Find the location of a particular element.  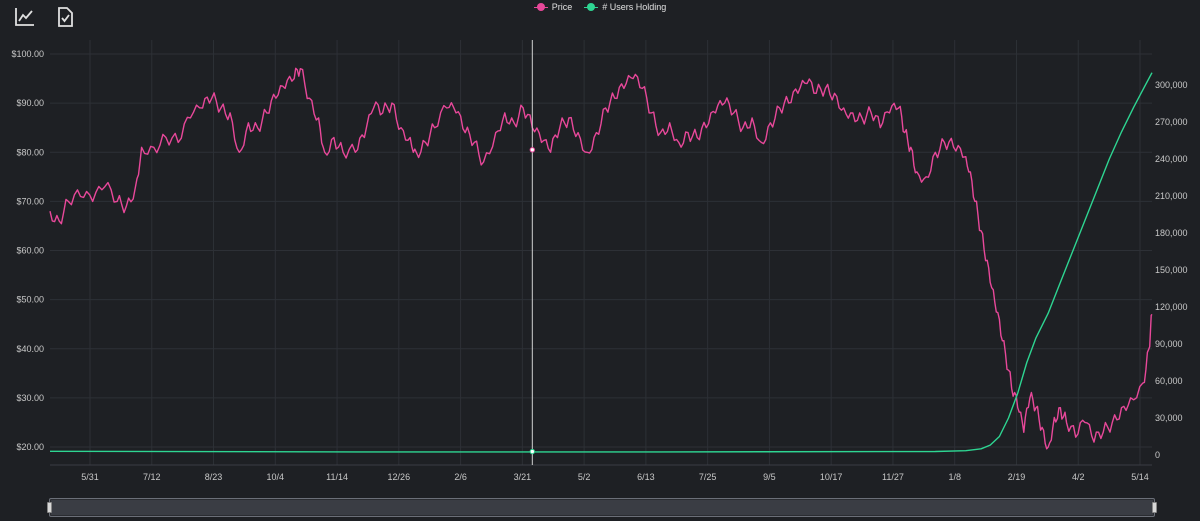

legend-label-price: Price is located at coordinates (562, 7).